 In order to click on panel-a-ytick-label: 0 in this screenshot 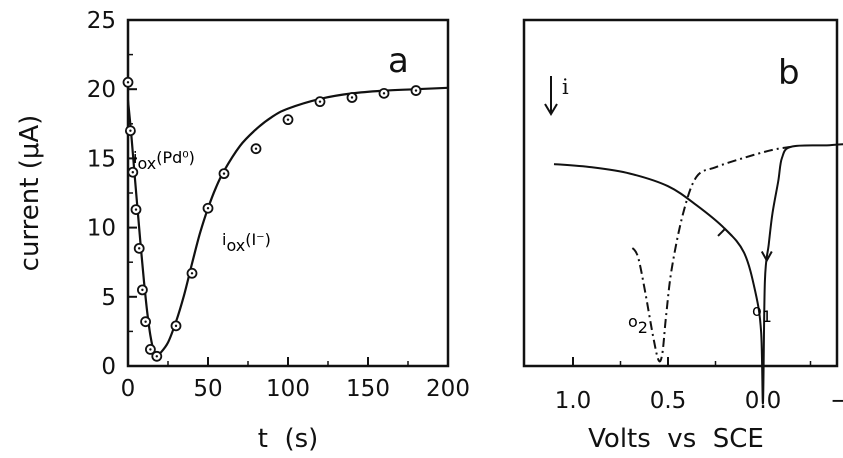, I will do `click(108, 367)`.